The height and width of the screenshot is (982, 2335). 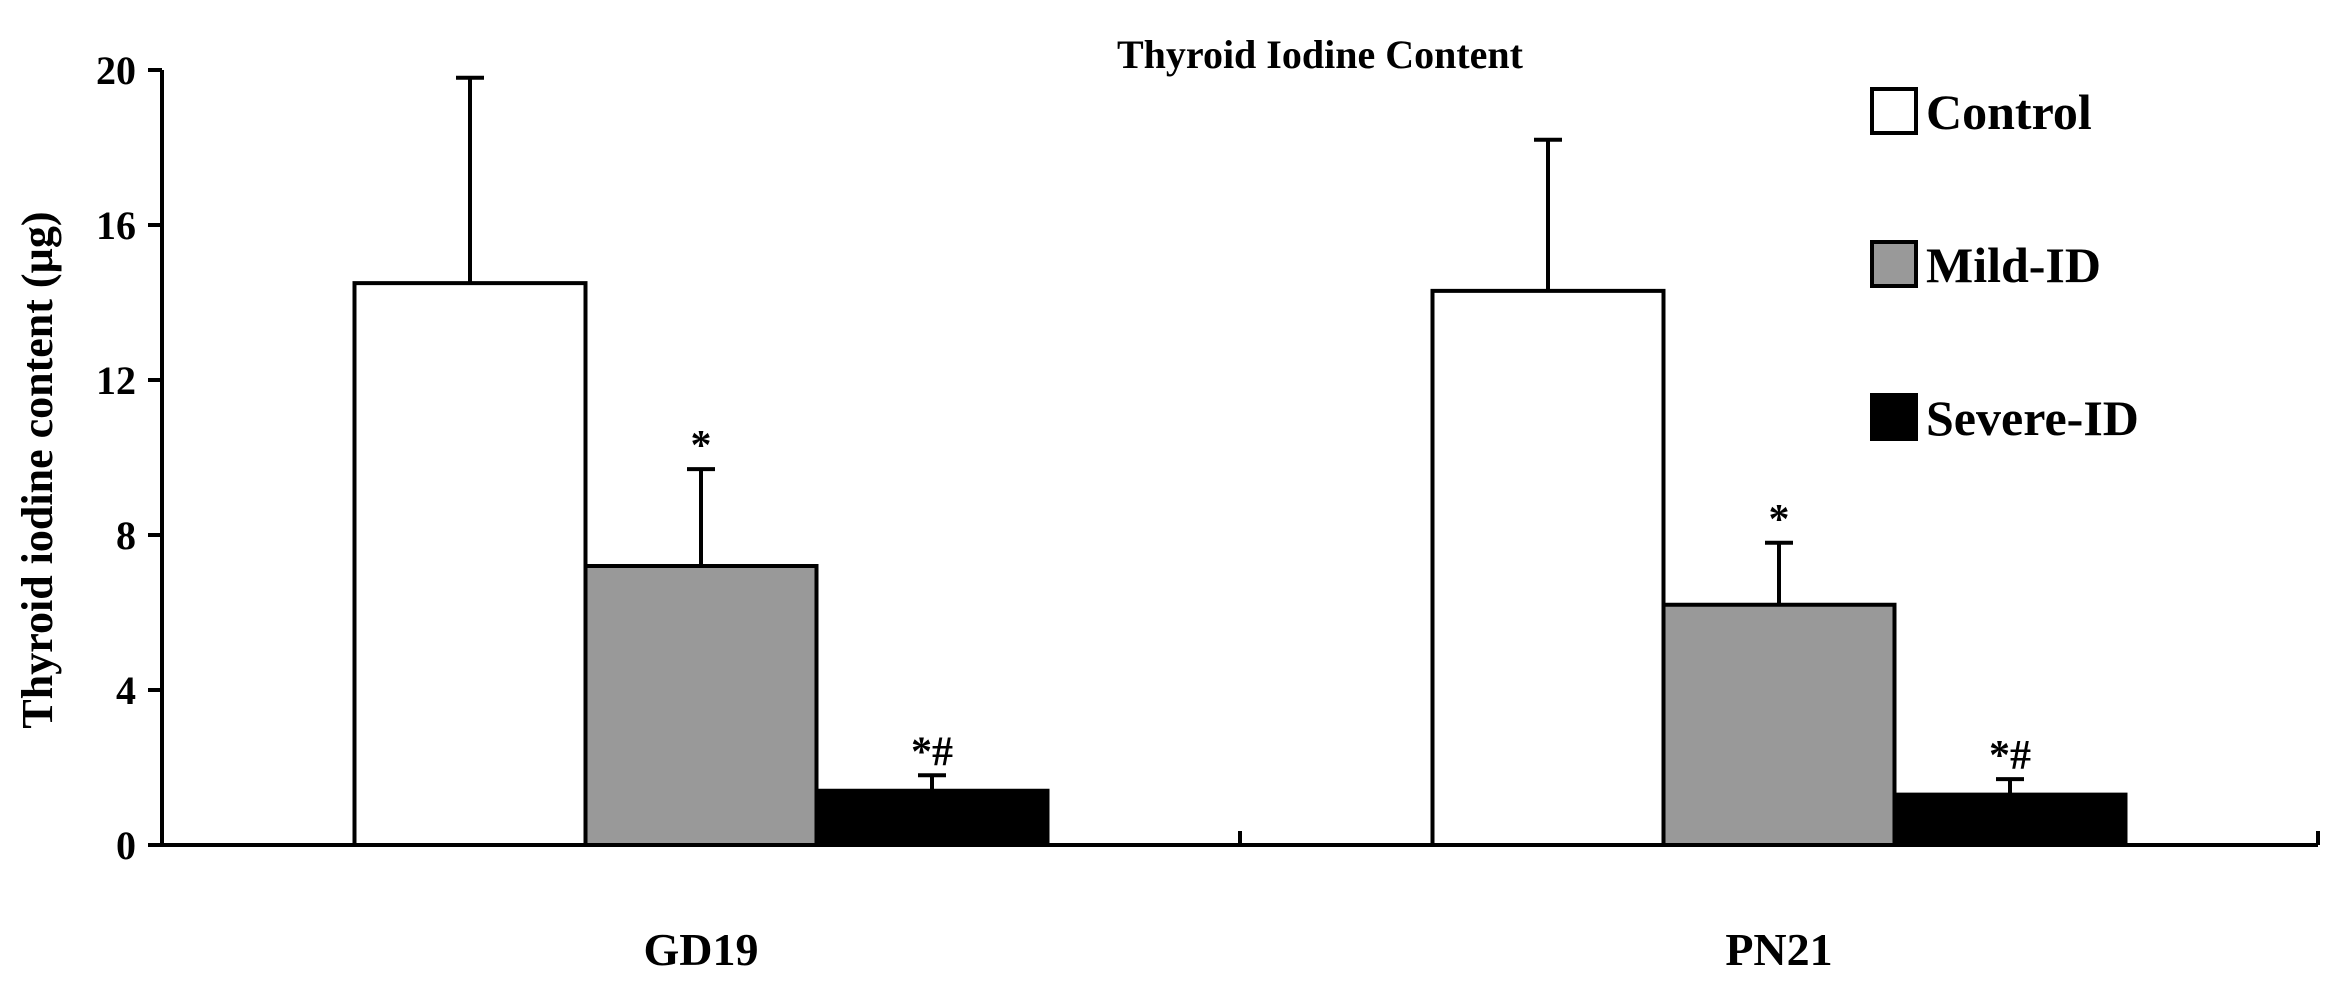 I want to click on legend: Control Mild-ID Severe-ID, so click(x=2004, y=265).